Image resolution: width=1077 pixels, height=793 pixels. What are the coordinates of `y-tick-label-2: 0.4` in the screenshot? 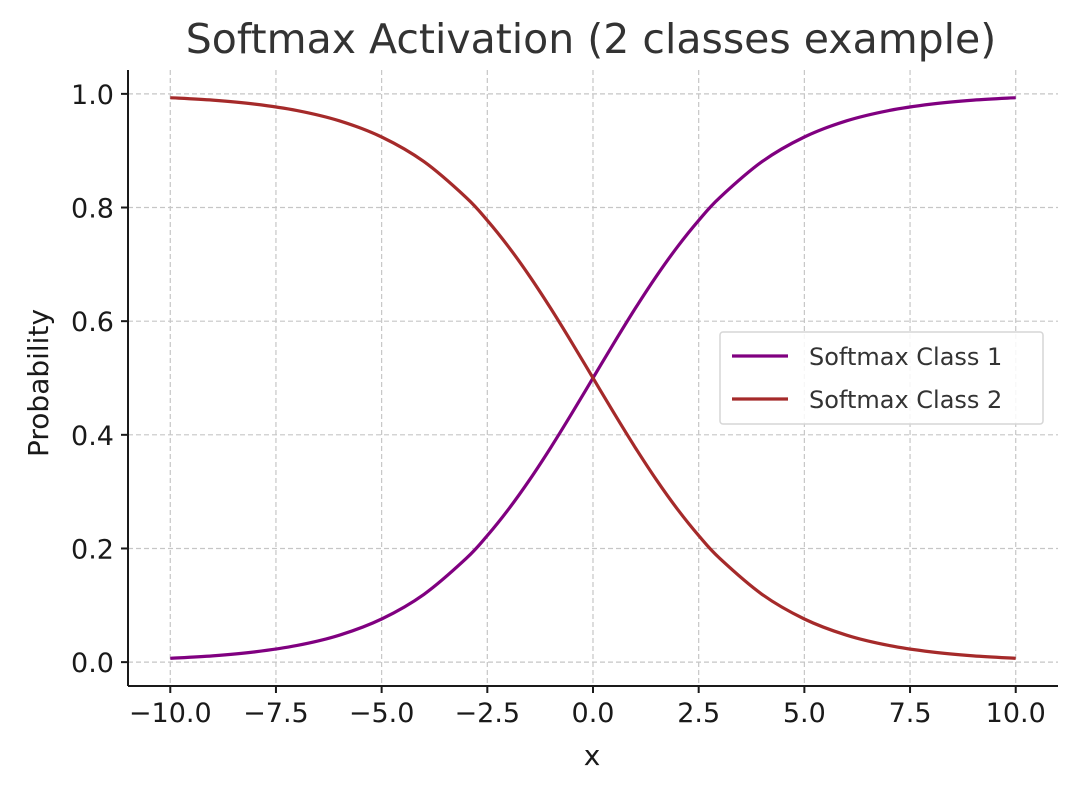 It's located at (92, 436).